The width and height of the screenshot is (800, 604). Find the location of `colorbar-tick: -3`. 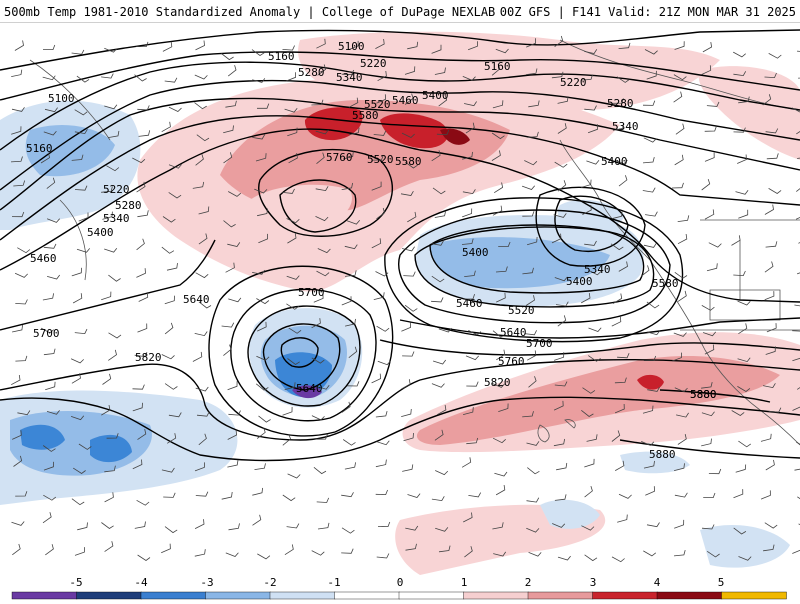

colorbar-tick: -3 is located at coordinates (206, 582).